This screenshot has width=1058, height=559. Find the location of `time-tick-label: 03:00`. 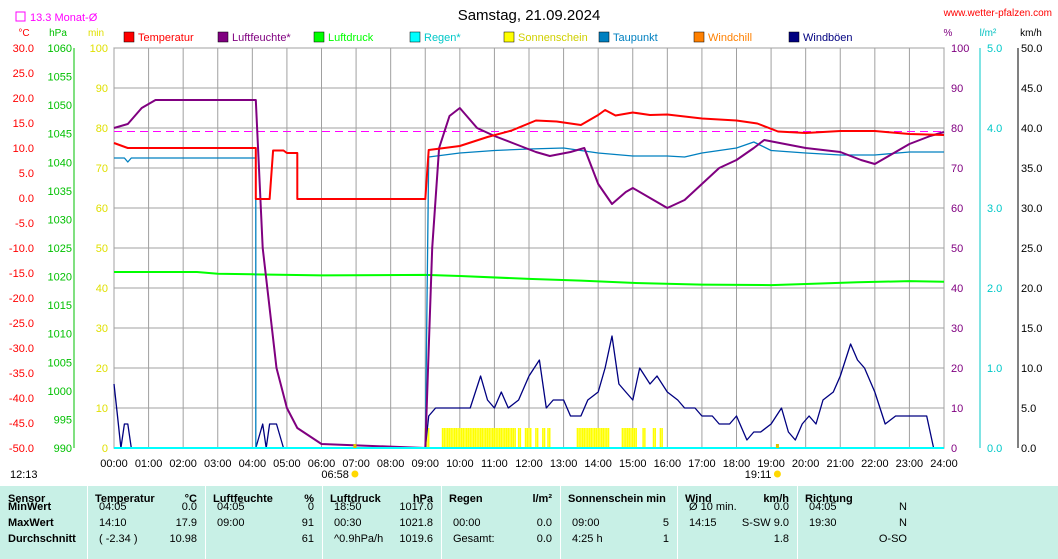

time-tick-label: 03:00 is located at coordinates (218, 464).